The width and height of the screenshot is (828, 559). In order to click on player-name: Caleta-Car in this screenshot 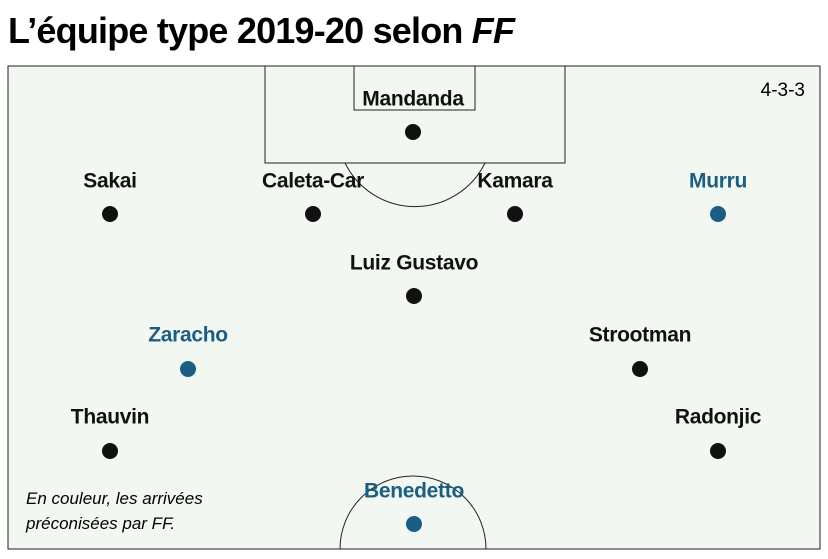, I will do `click(313, 181)`.